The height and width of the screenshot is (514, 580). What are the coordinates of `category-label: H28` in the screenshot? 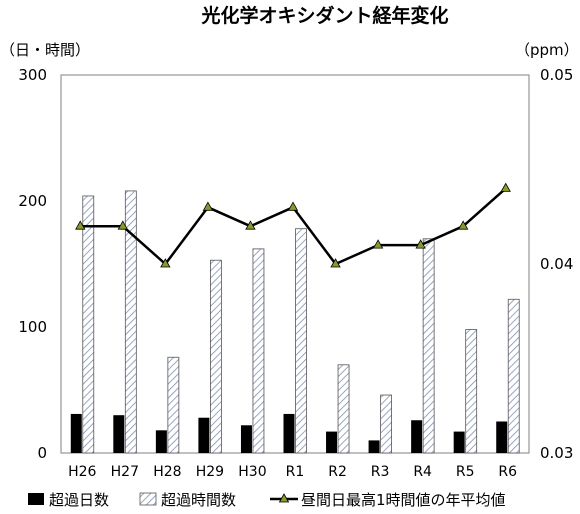 It's located at (167, 472).